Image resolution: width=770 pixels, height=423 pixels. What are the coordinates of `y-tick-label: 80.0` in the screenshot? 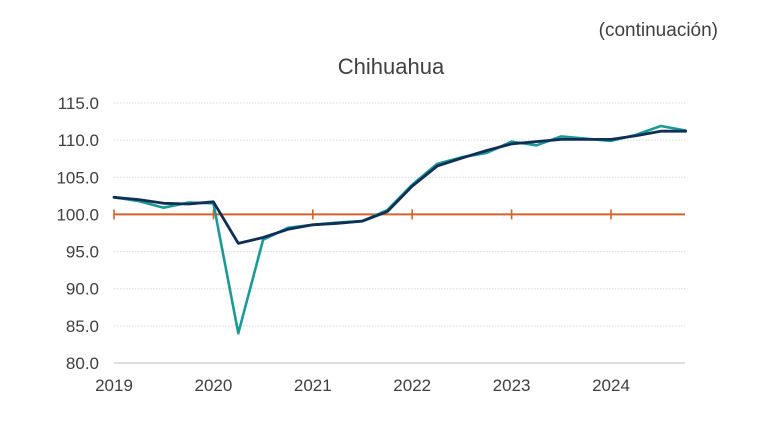 It's located at (82, 363).